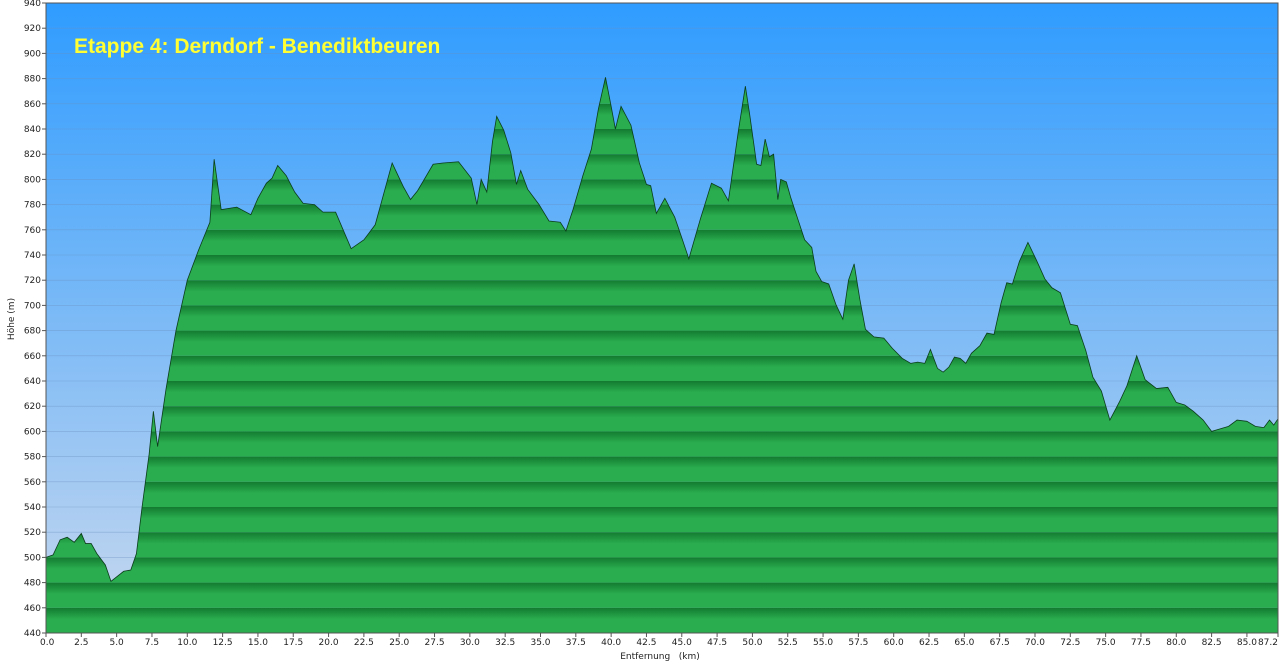 The height and width of the screenshot is (666, 1280). What do you see at coordinates (32, 382) in the screenshot?
I see `y-tick-label: 640` at bounding box center [32, 382].